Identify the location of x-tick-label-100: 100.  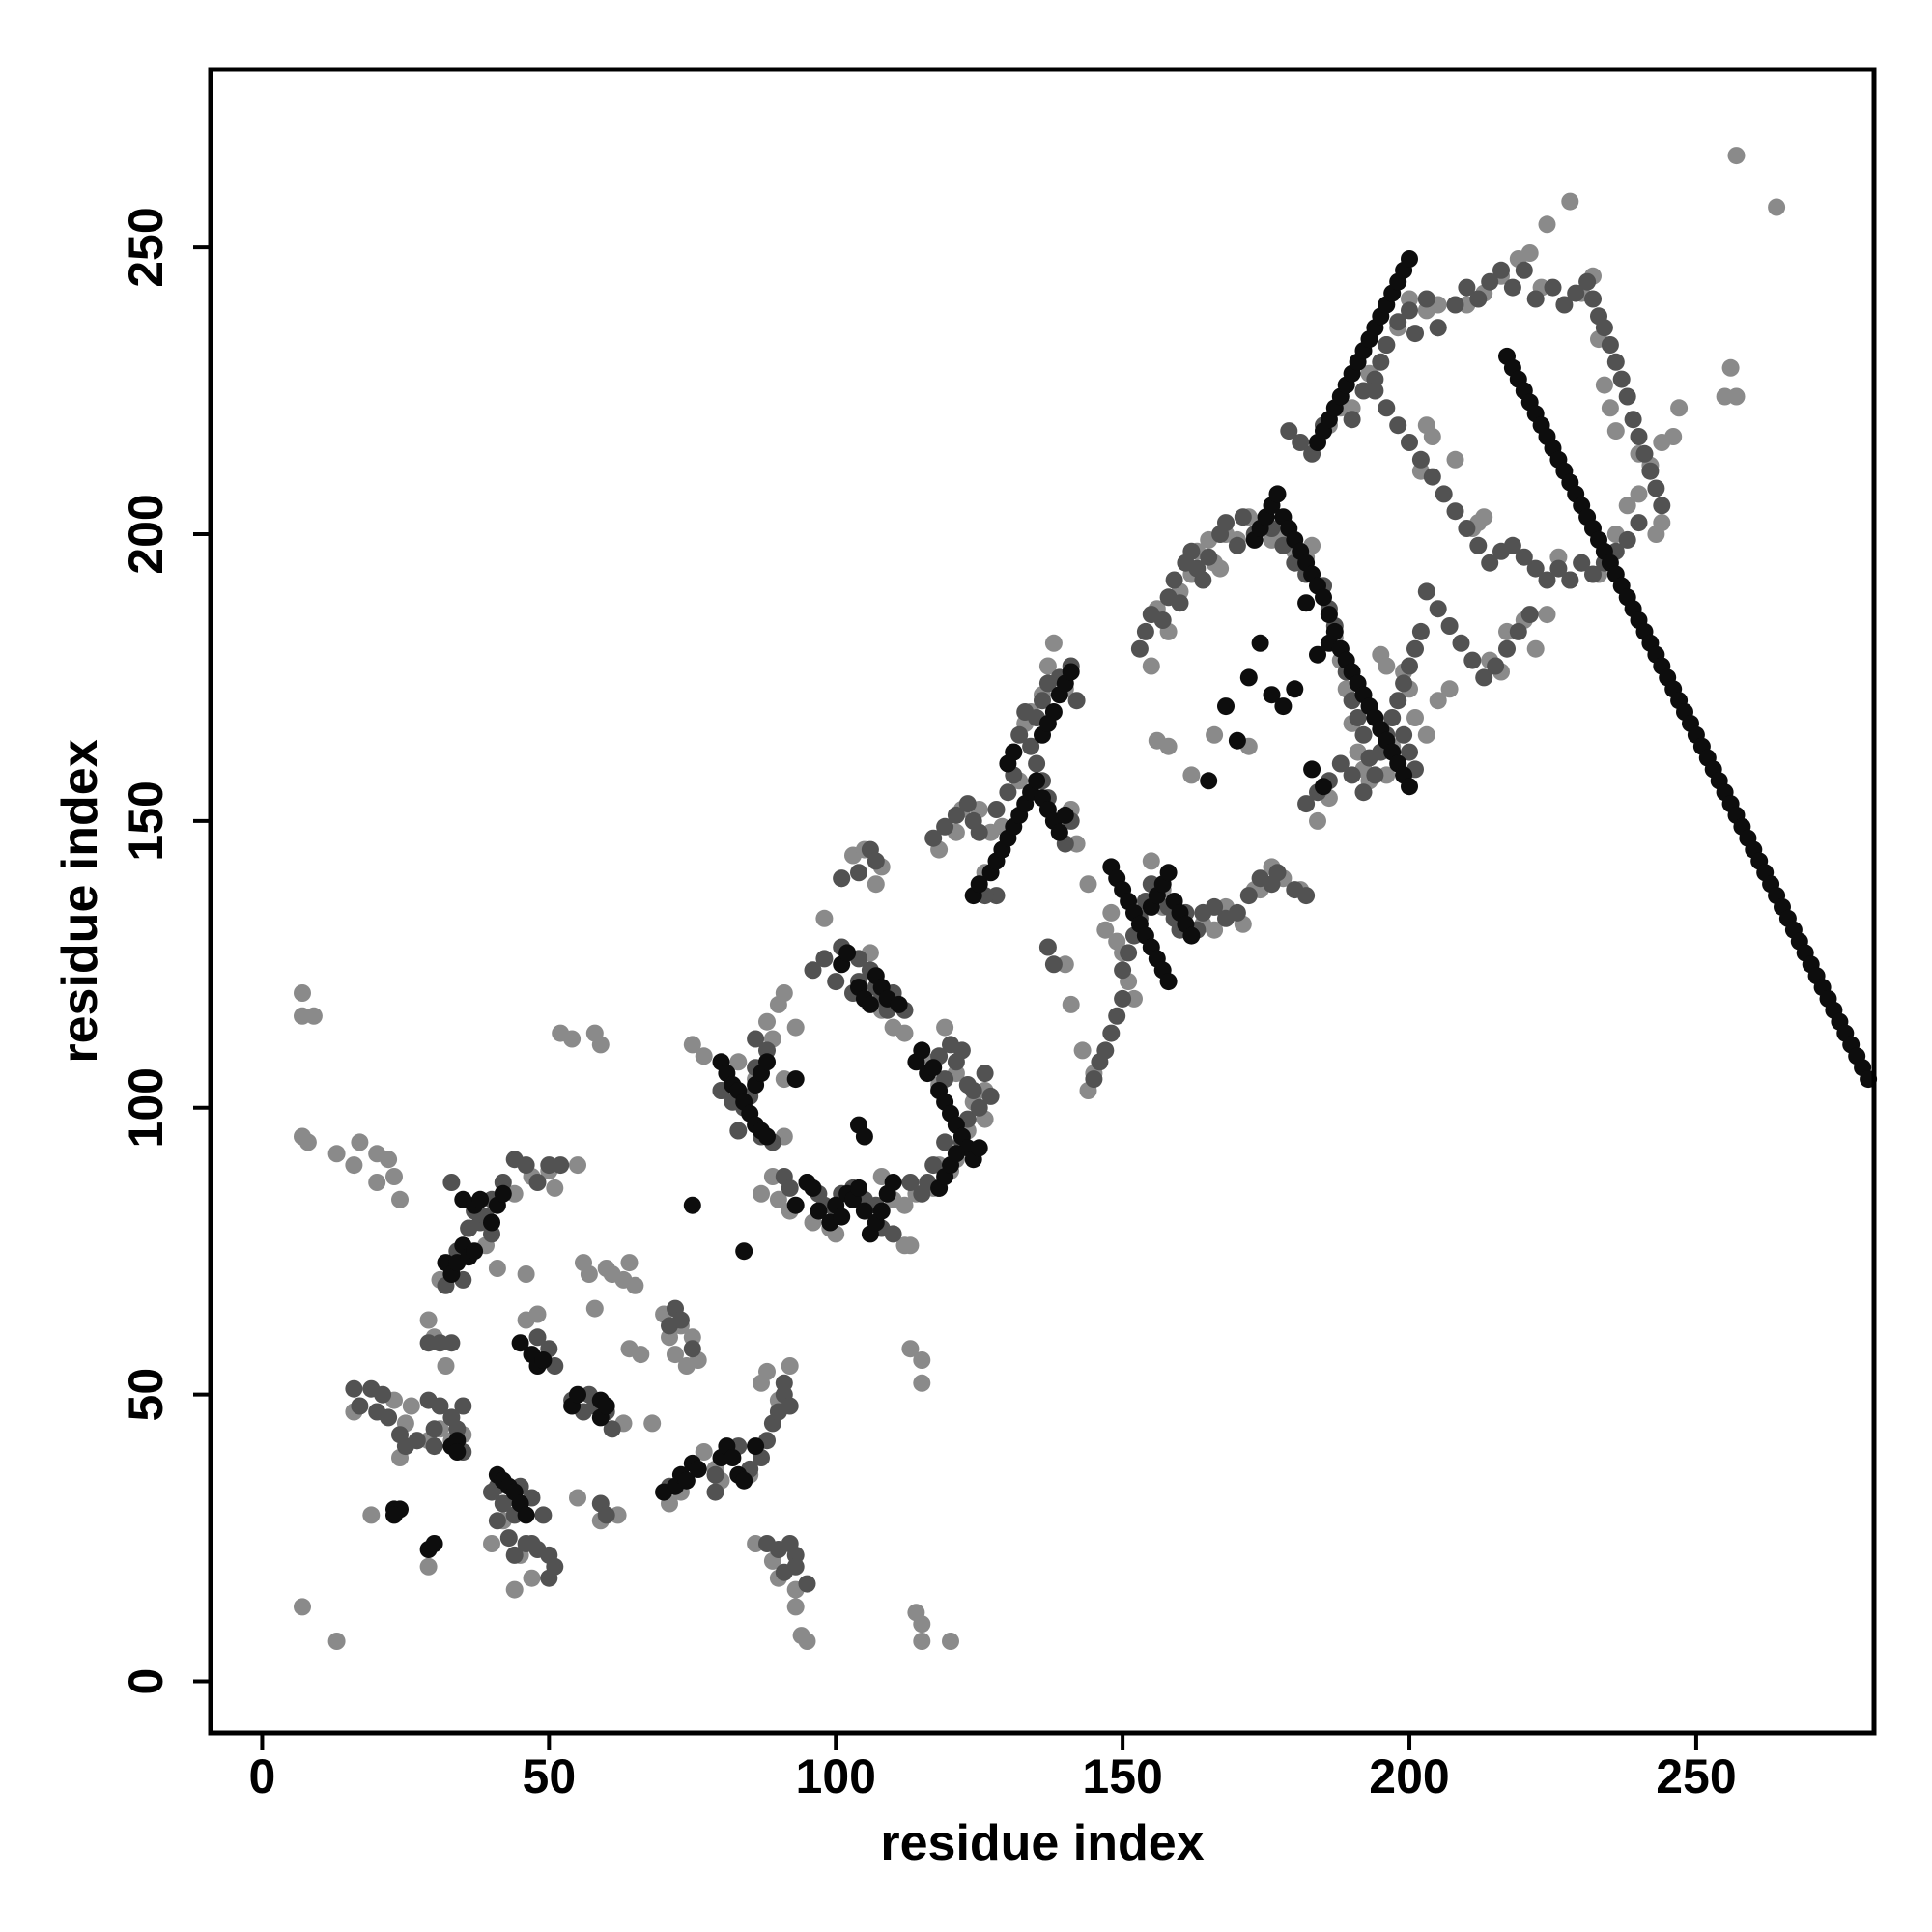
(836, 1776).